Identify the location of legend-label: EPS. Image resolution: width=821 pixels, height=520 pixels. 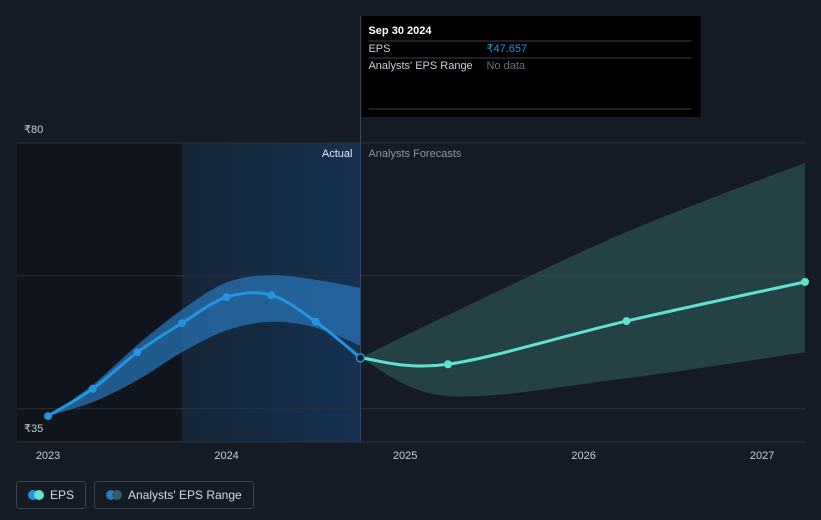
(62, 495).